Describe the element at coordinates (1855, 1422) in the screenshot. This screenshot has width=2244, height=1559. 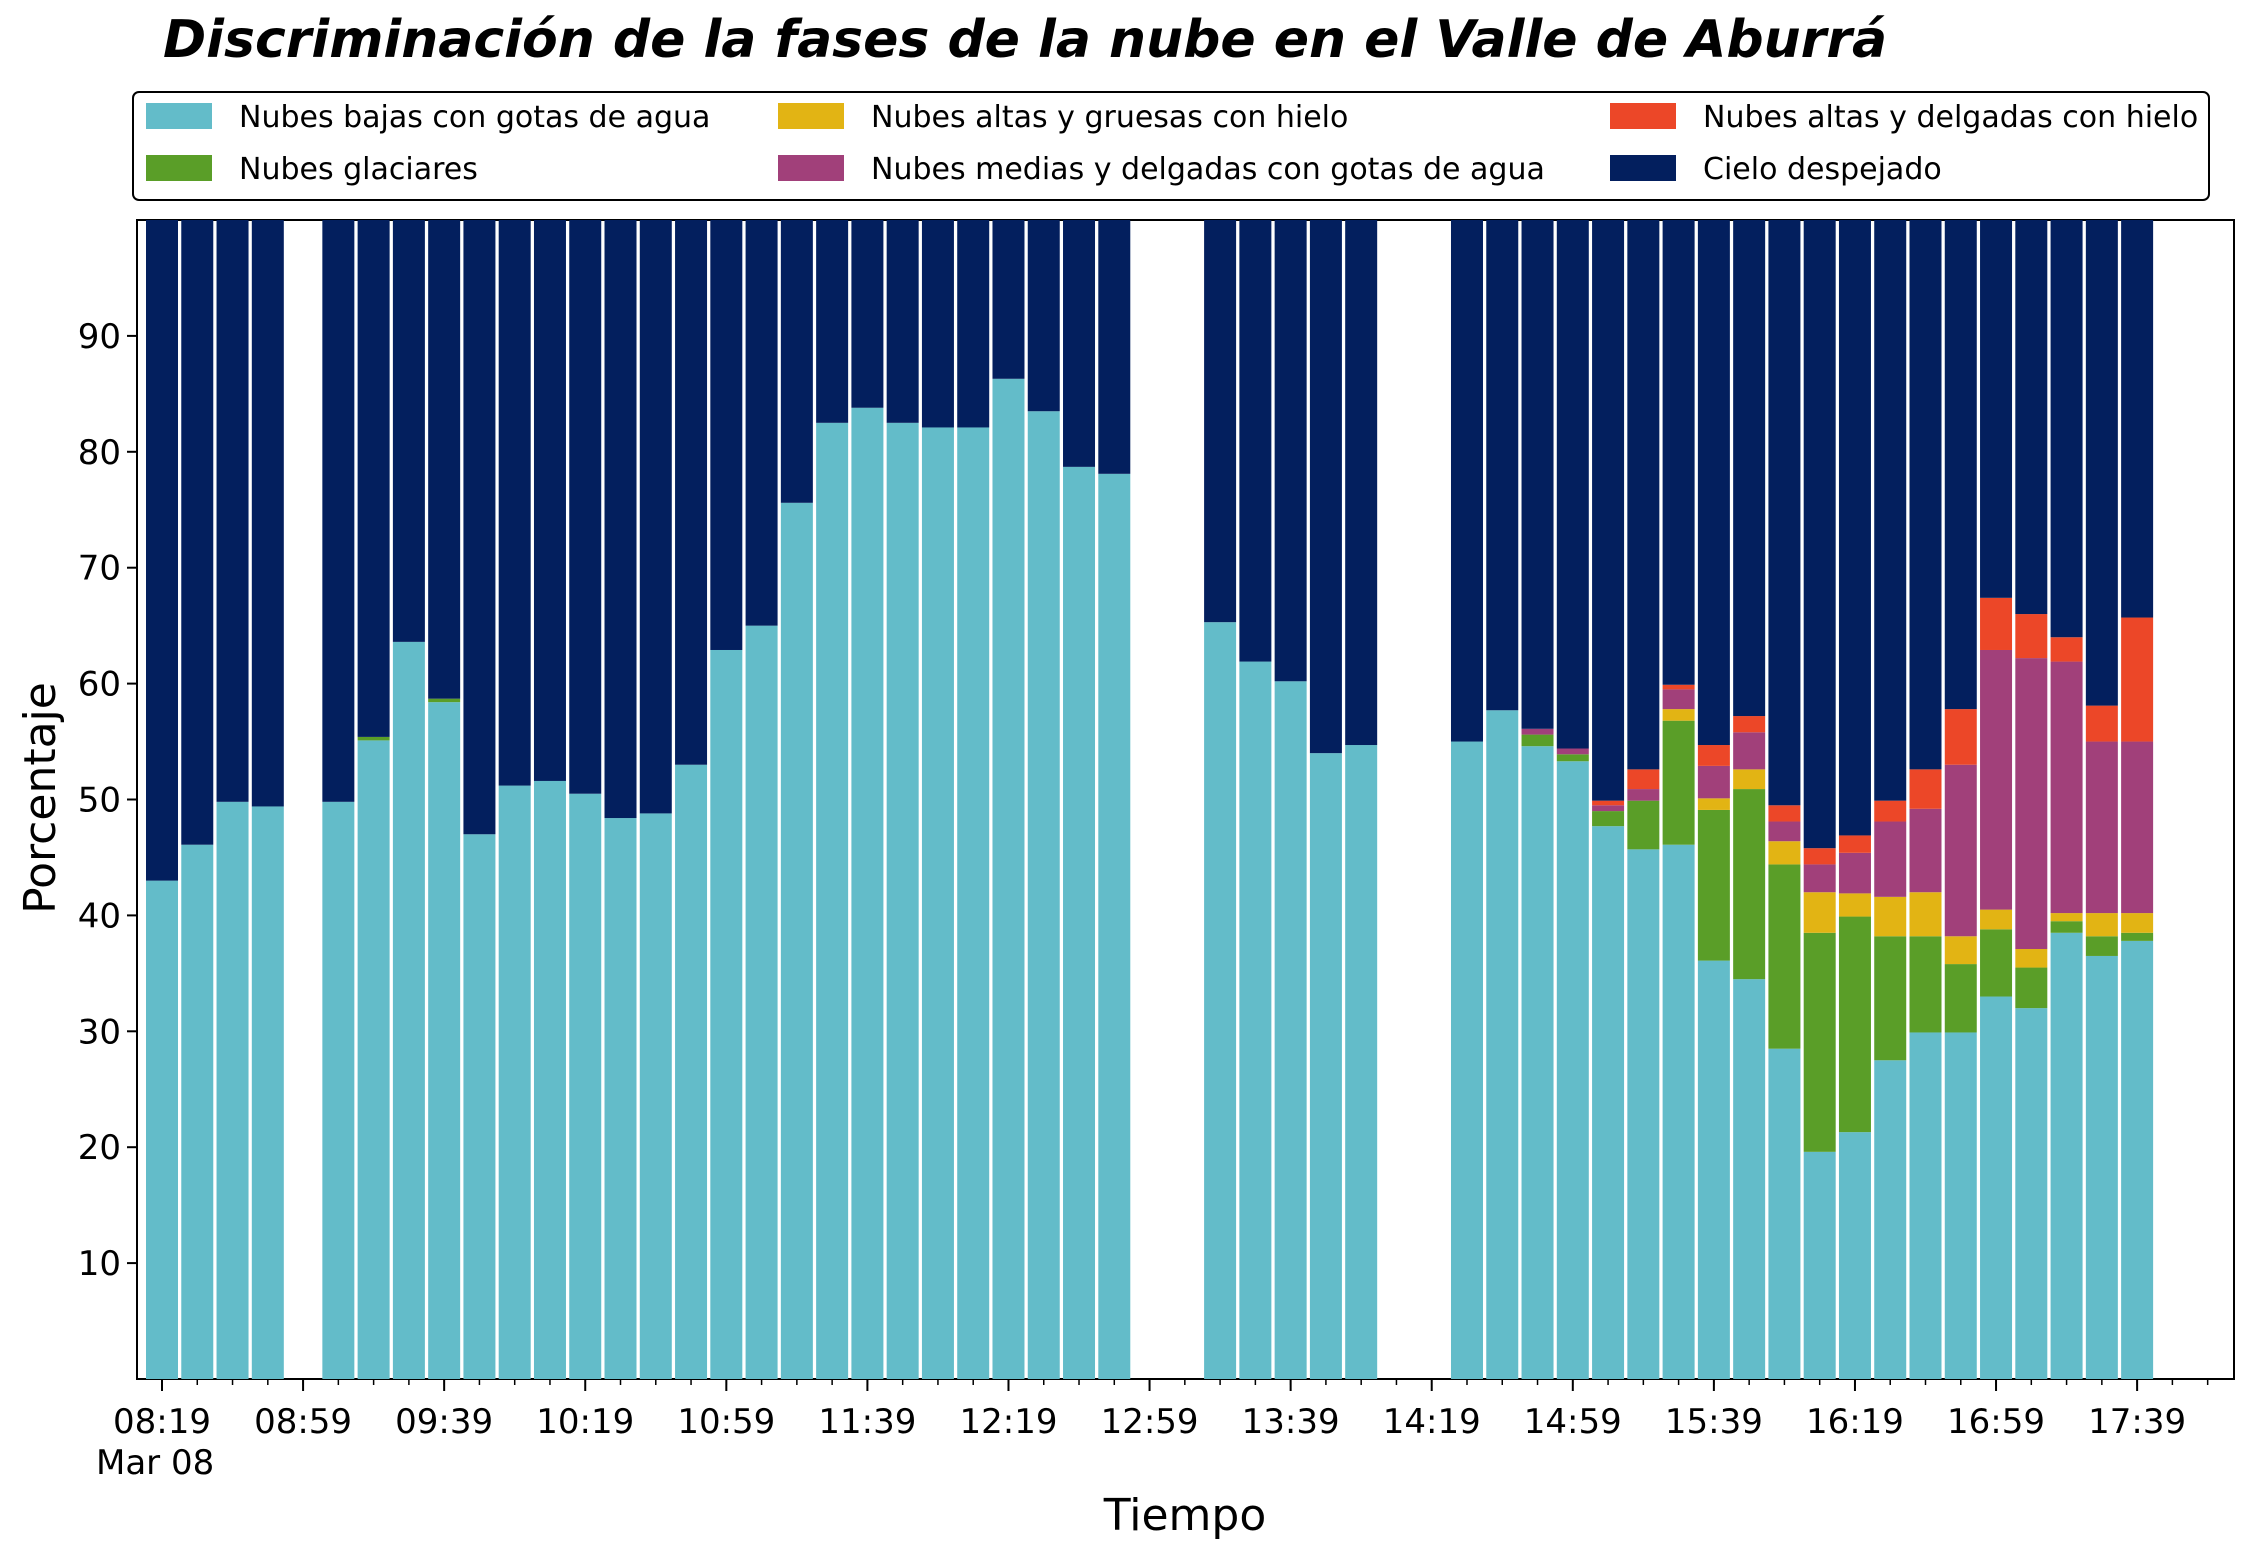
I see `x-tick-label: 16:19` at that location.